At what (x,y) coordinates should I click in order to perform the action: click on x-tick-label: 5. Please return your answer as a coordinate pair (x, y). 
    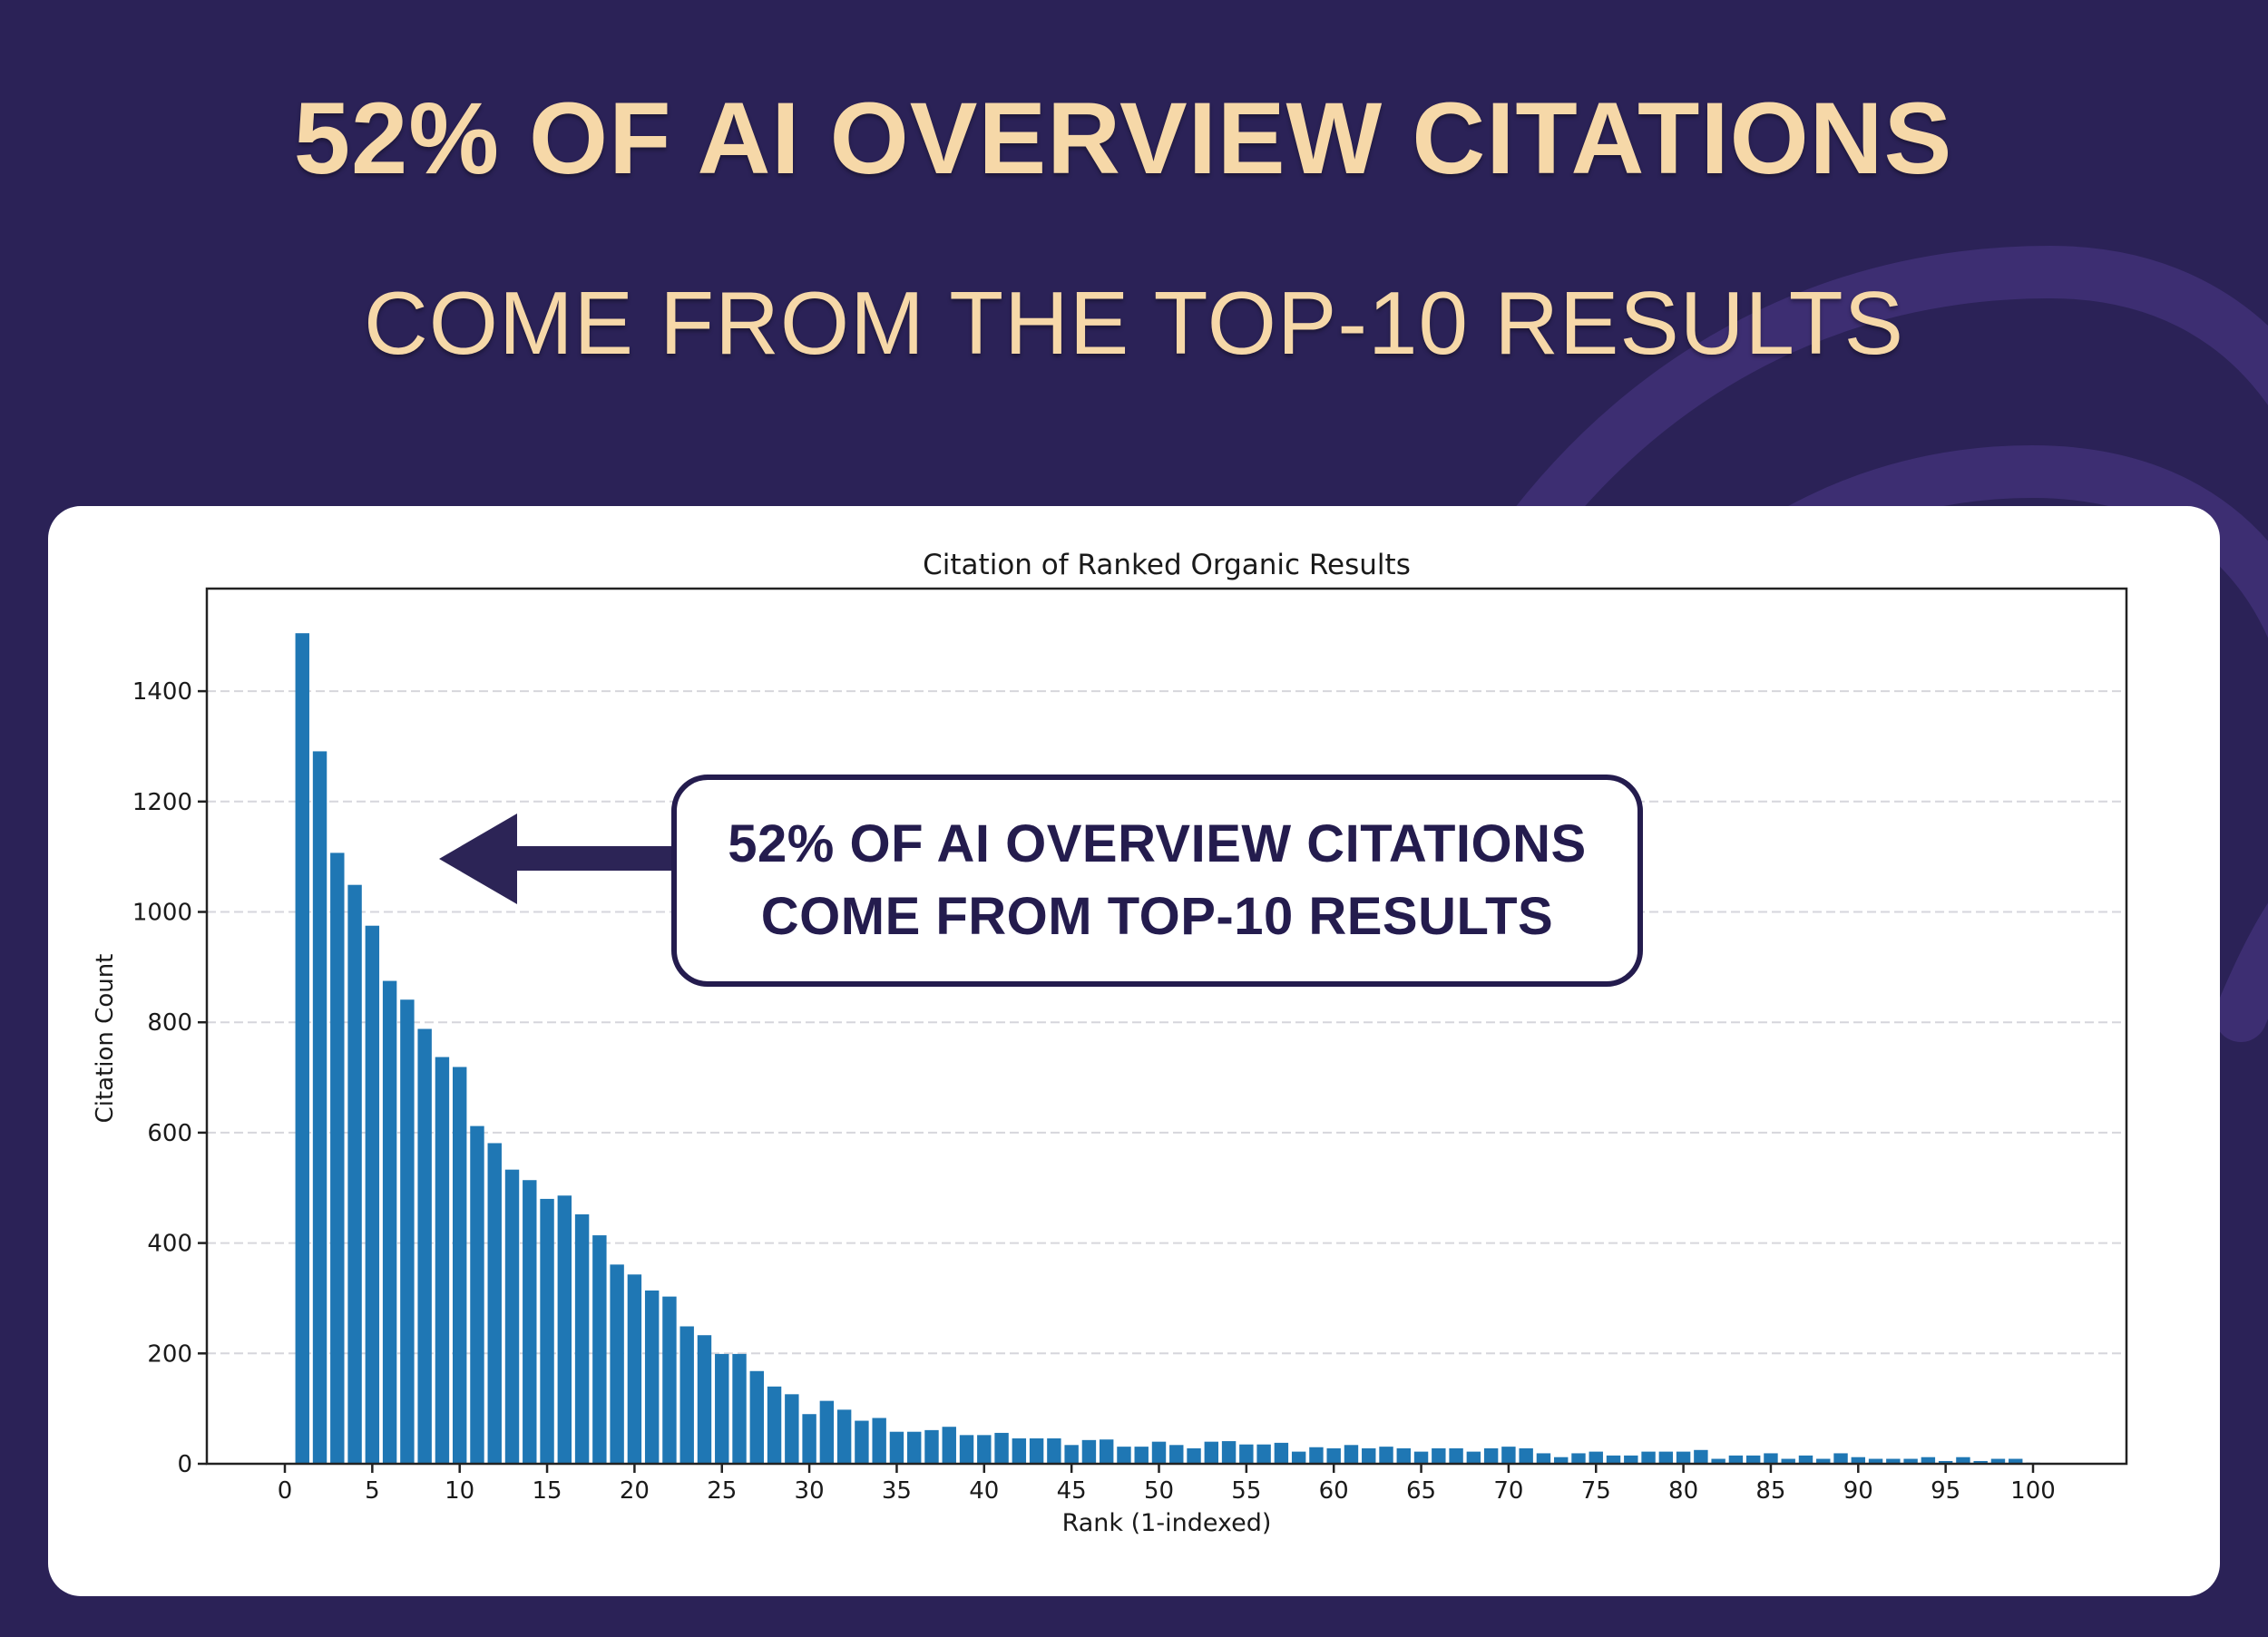
    Looking at the image, I should click on (373, 1491).